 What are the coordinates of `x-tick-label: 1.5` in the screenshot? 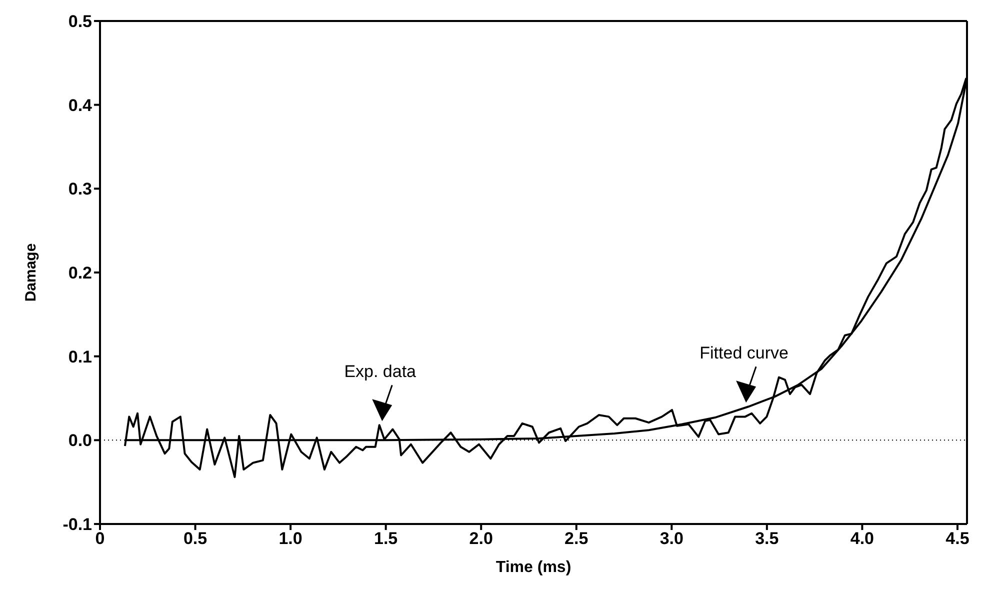 It's located at (386, 538).